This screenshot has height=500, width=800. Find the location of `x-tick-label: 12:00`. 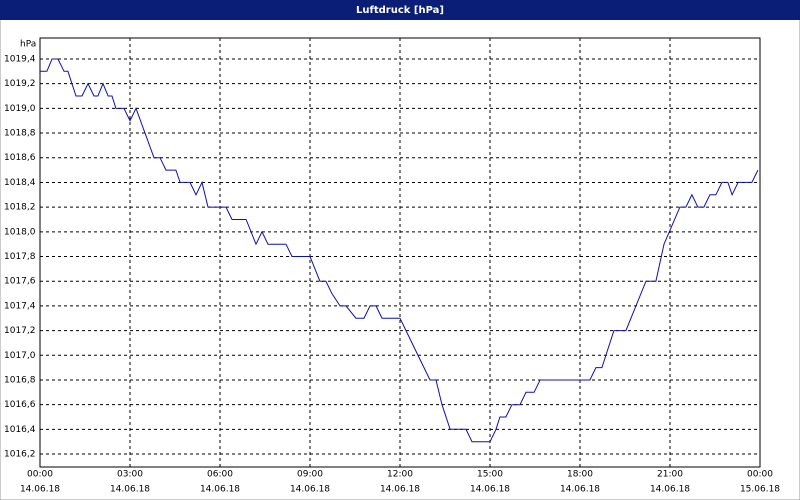

x-tick-label: 12:00 is located at coordinates (400, 475).